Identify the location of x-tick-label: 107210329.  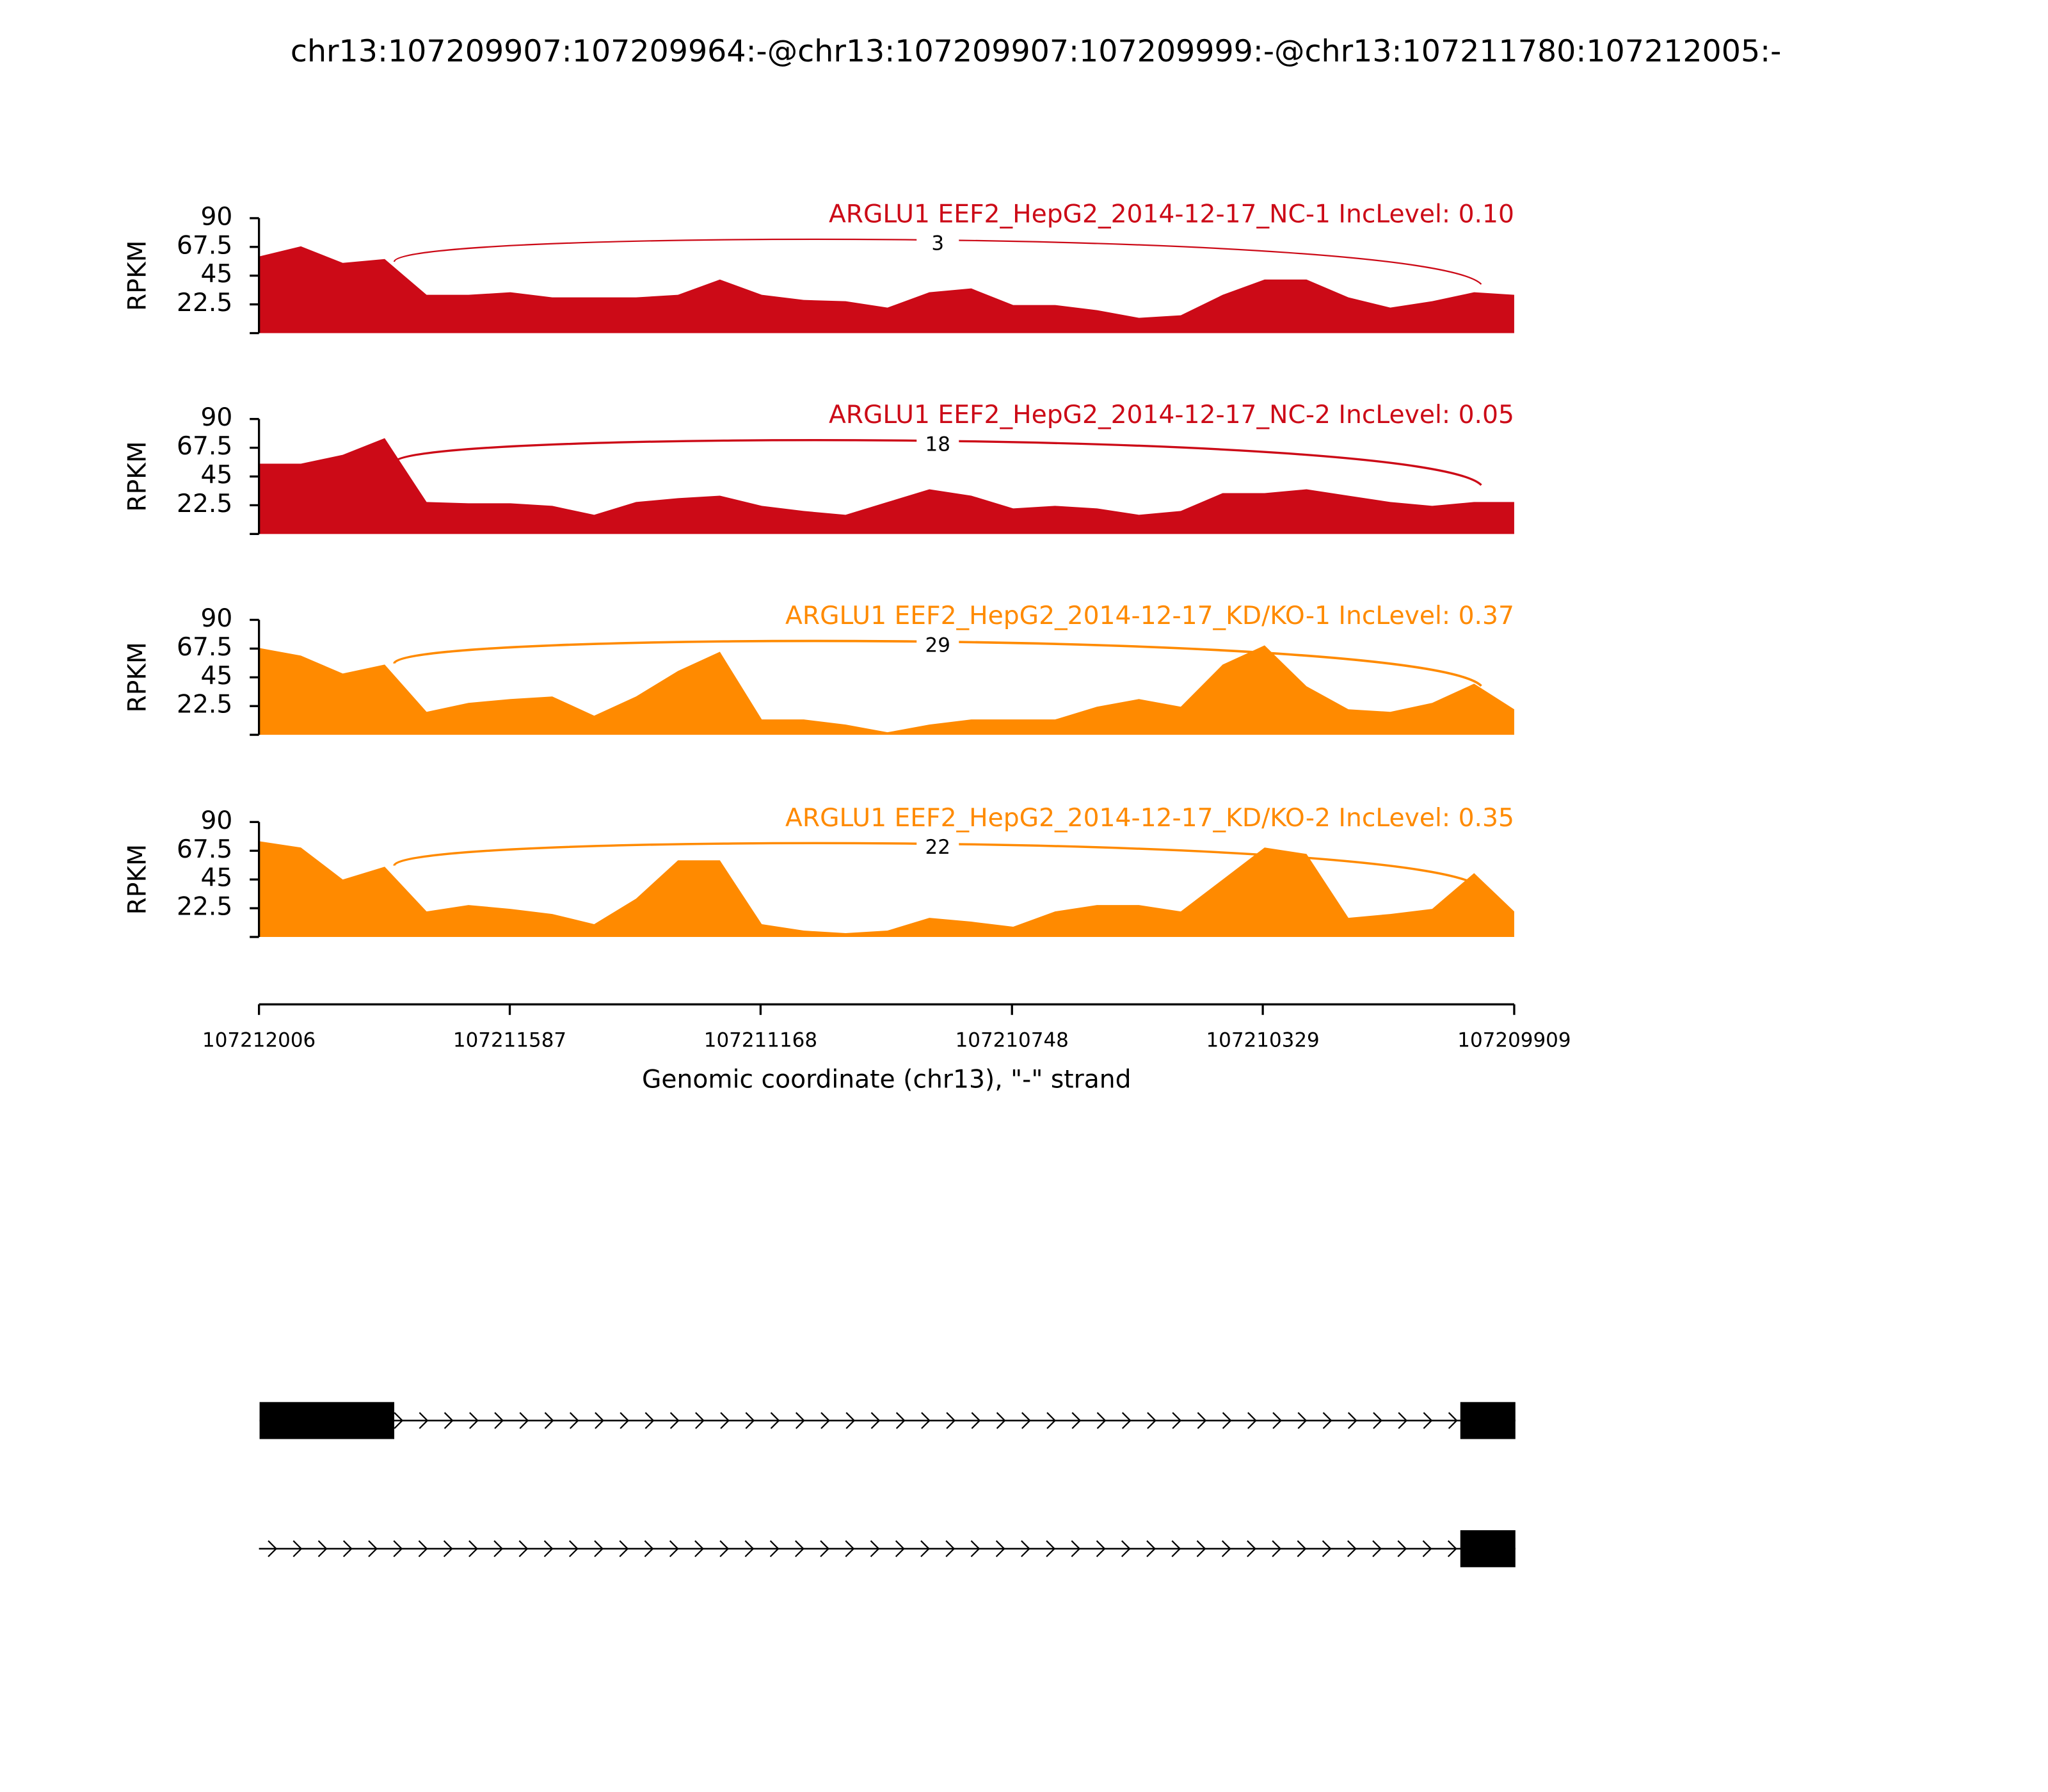
(1262, 1040).